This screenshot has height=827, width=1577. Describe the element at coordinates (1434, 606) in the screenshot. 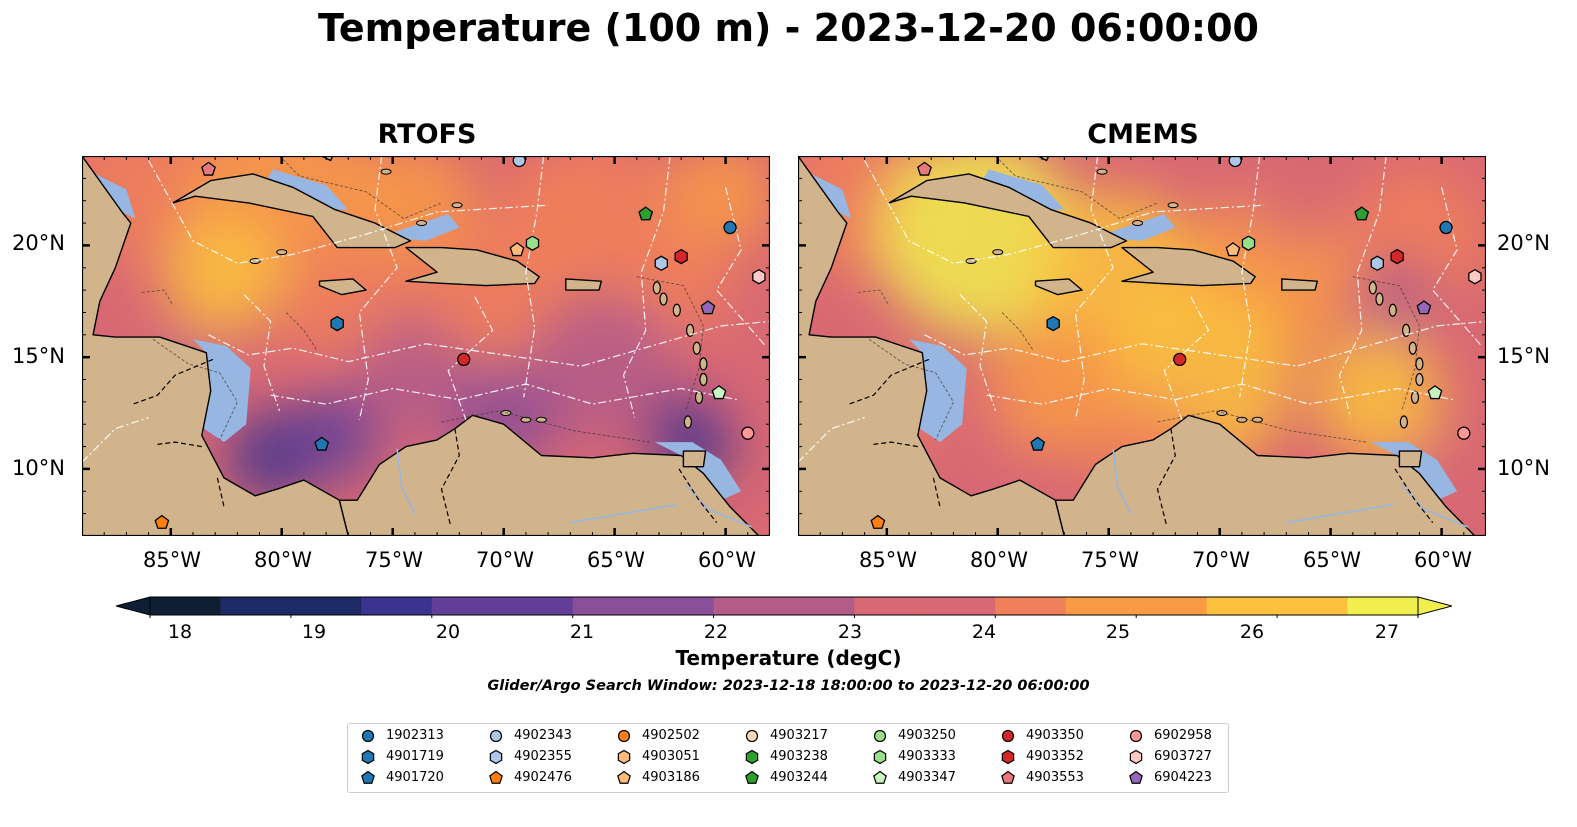

I see `colorbar-max-extend-arrow` at that location.